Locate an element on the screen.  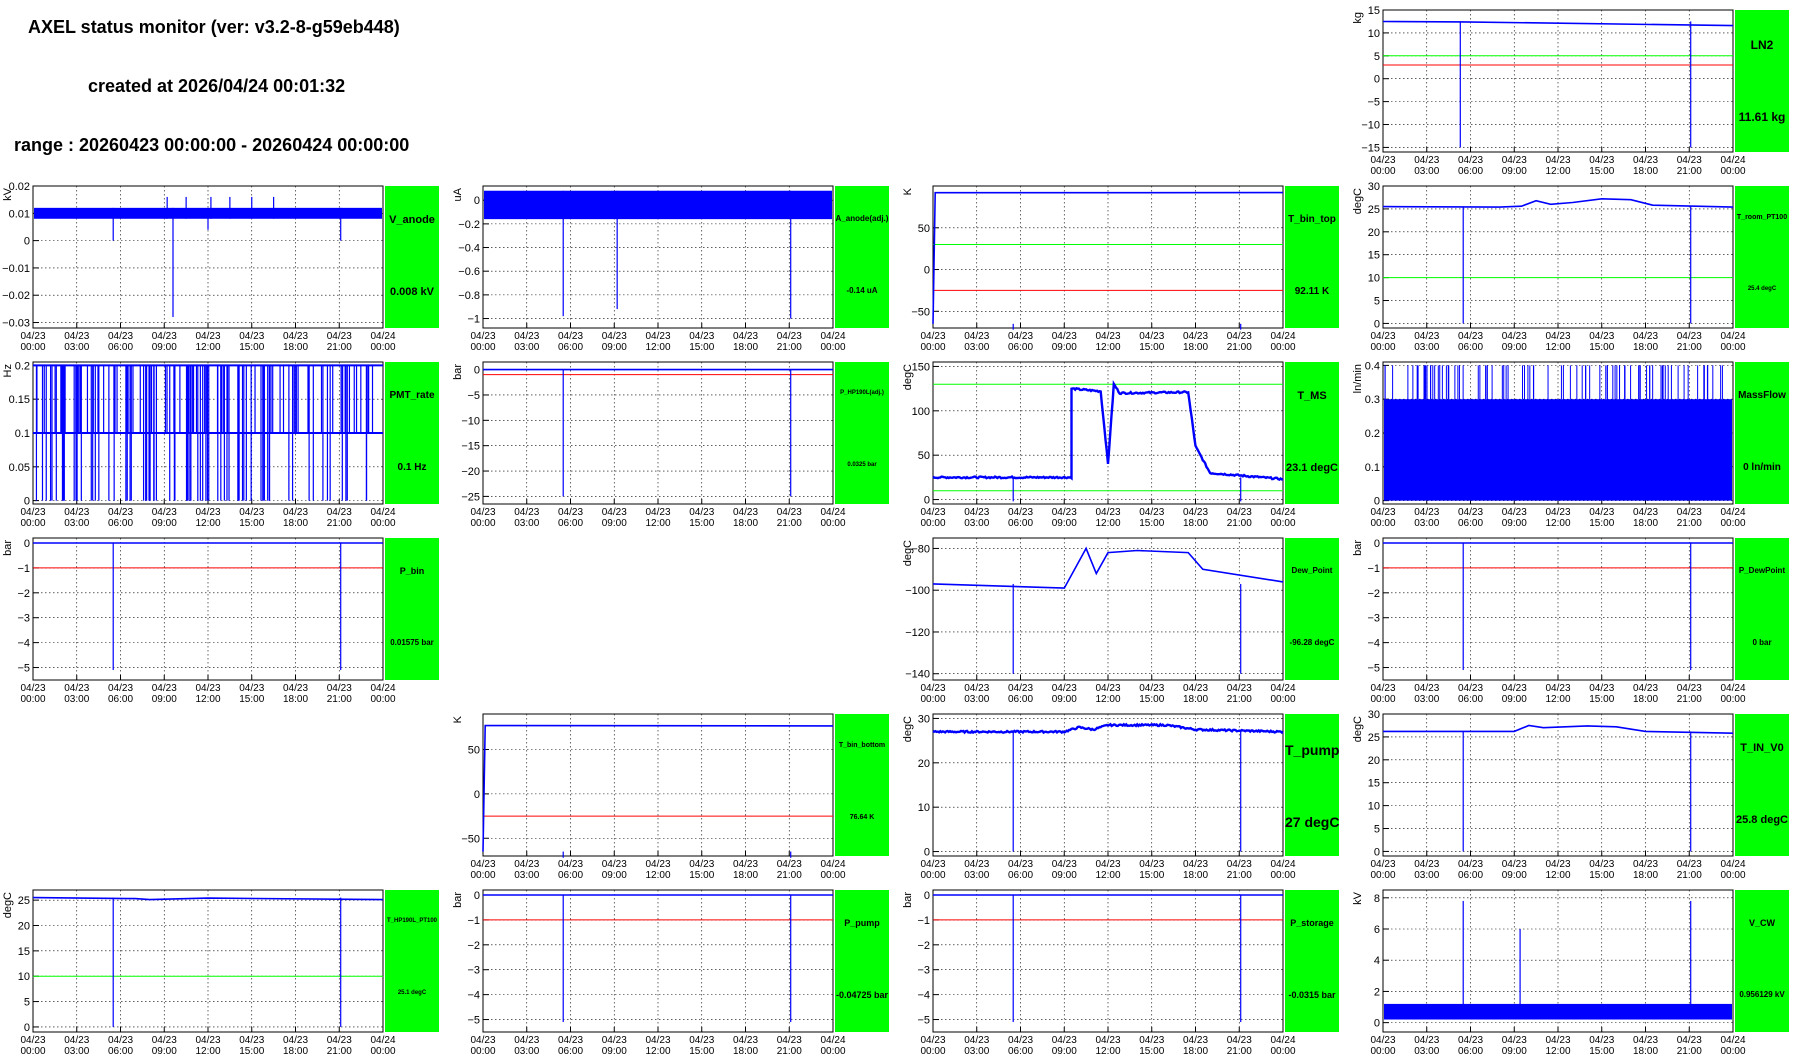
status-box: T_IN_V0 25.8 degC is located at coordinates (1762, 785).